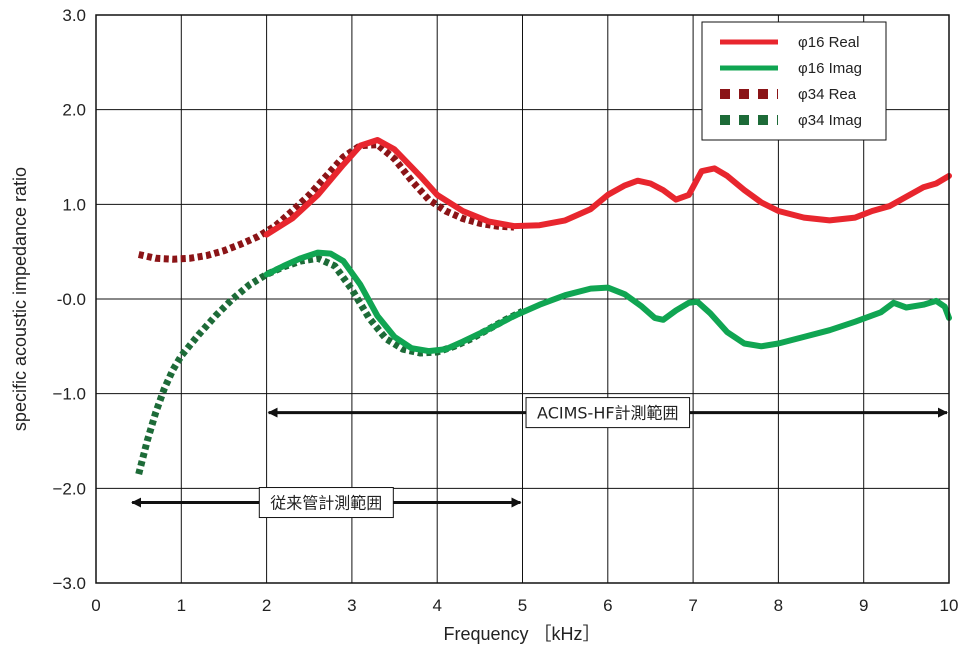 Image resolution: width=964 pixels, height=648 pixels. I want to click on annotation-label-0: ACIMS-HF計測範囲, so click(608, 413).